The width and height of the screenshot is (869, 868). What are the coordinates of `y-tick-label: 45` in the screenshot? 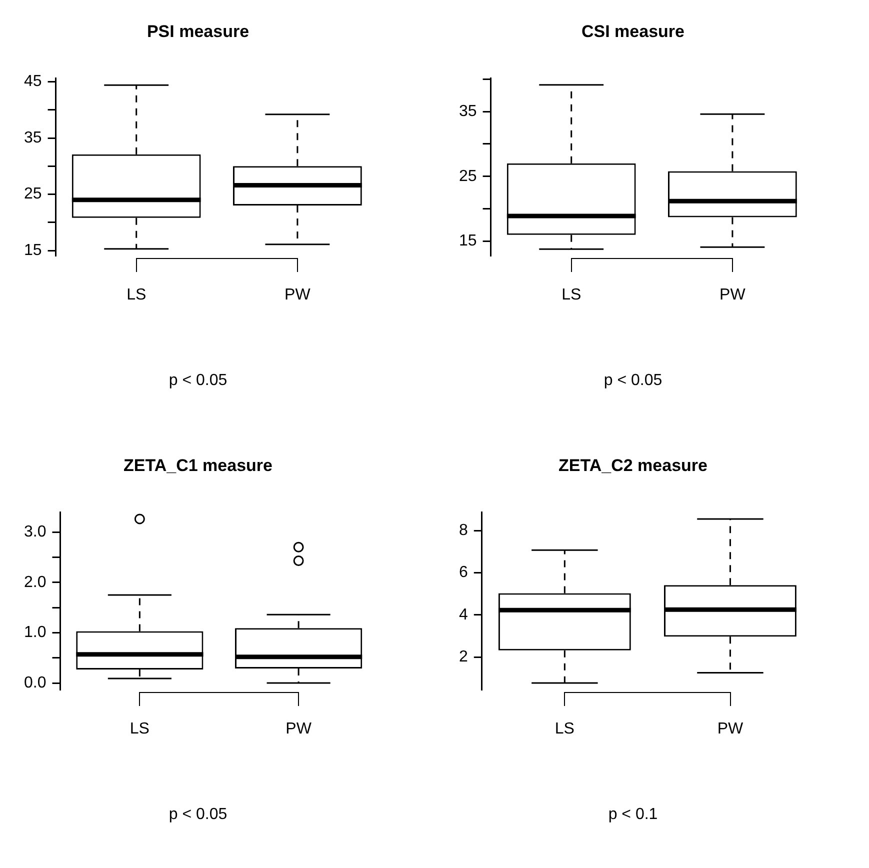 It's located at (33, 81).